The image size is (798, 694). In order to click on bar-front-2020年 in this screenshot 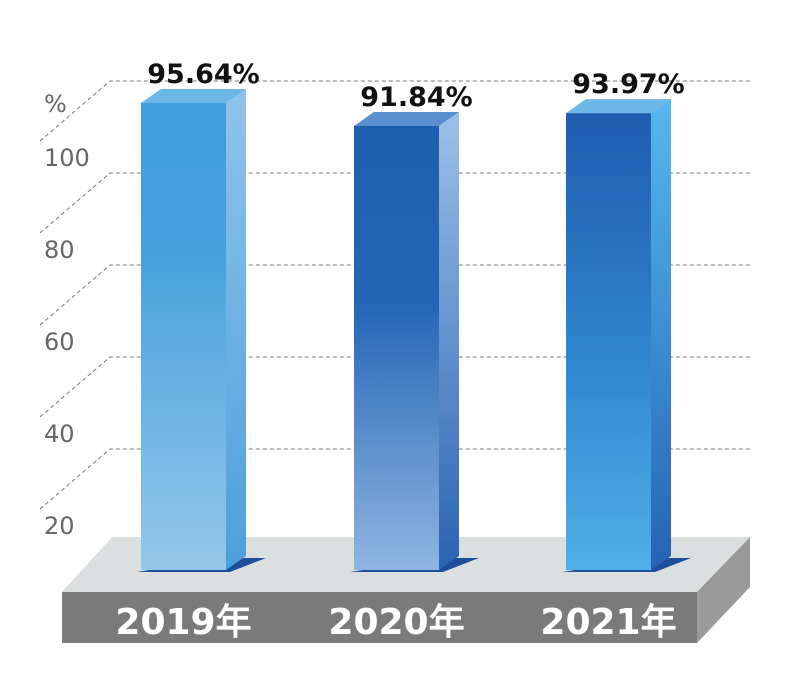, I will do `click(396, 348)`.